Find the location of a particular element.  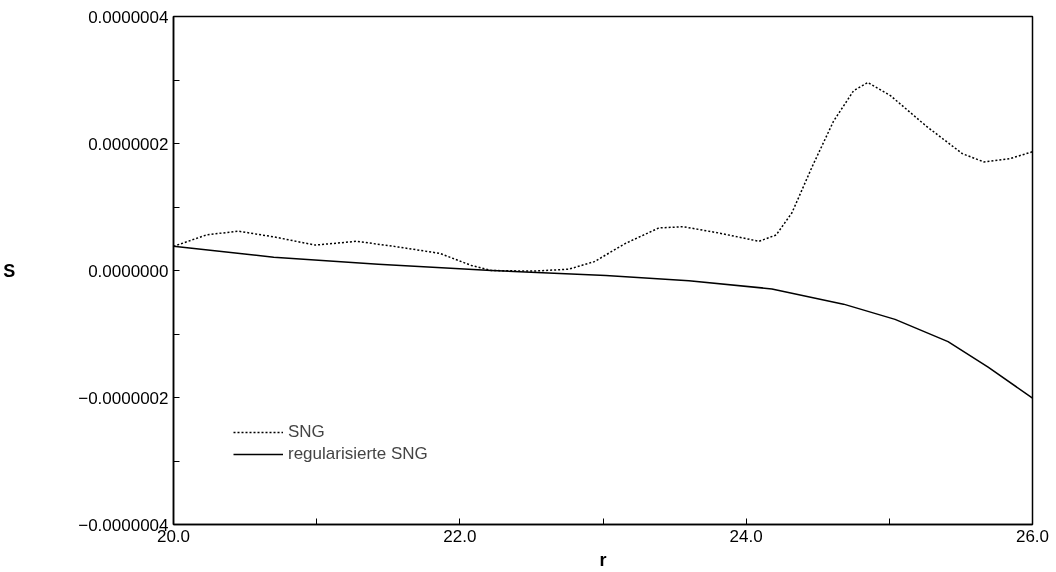

legend-label: SNG is located at coordinates (306, 432).